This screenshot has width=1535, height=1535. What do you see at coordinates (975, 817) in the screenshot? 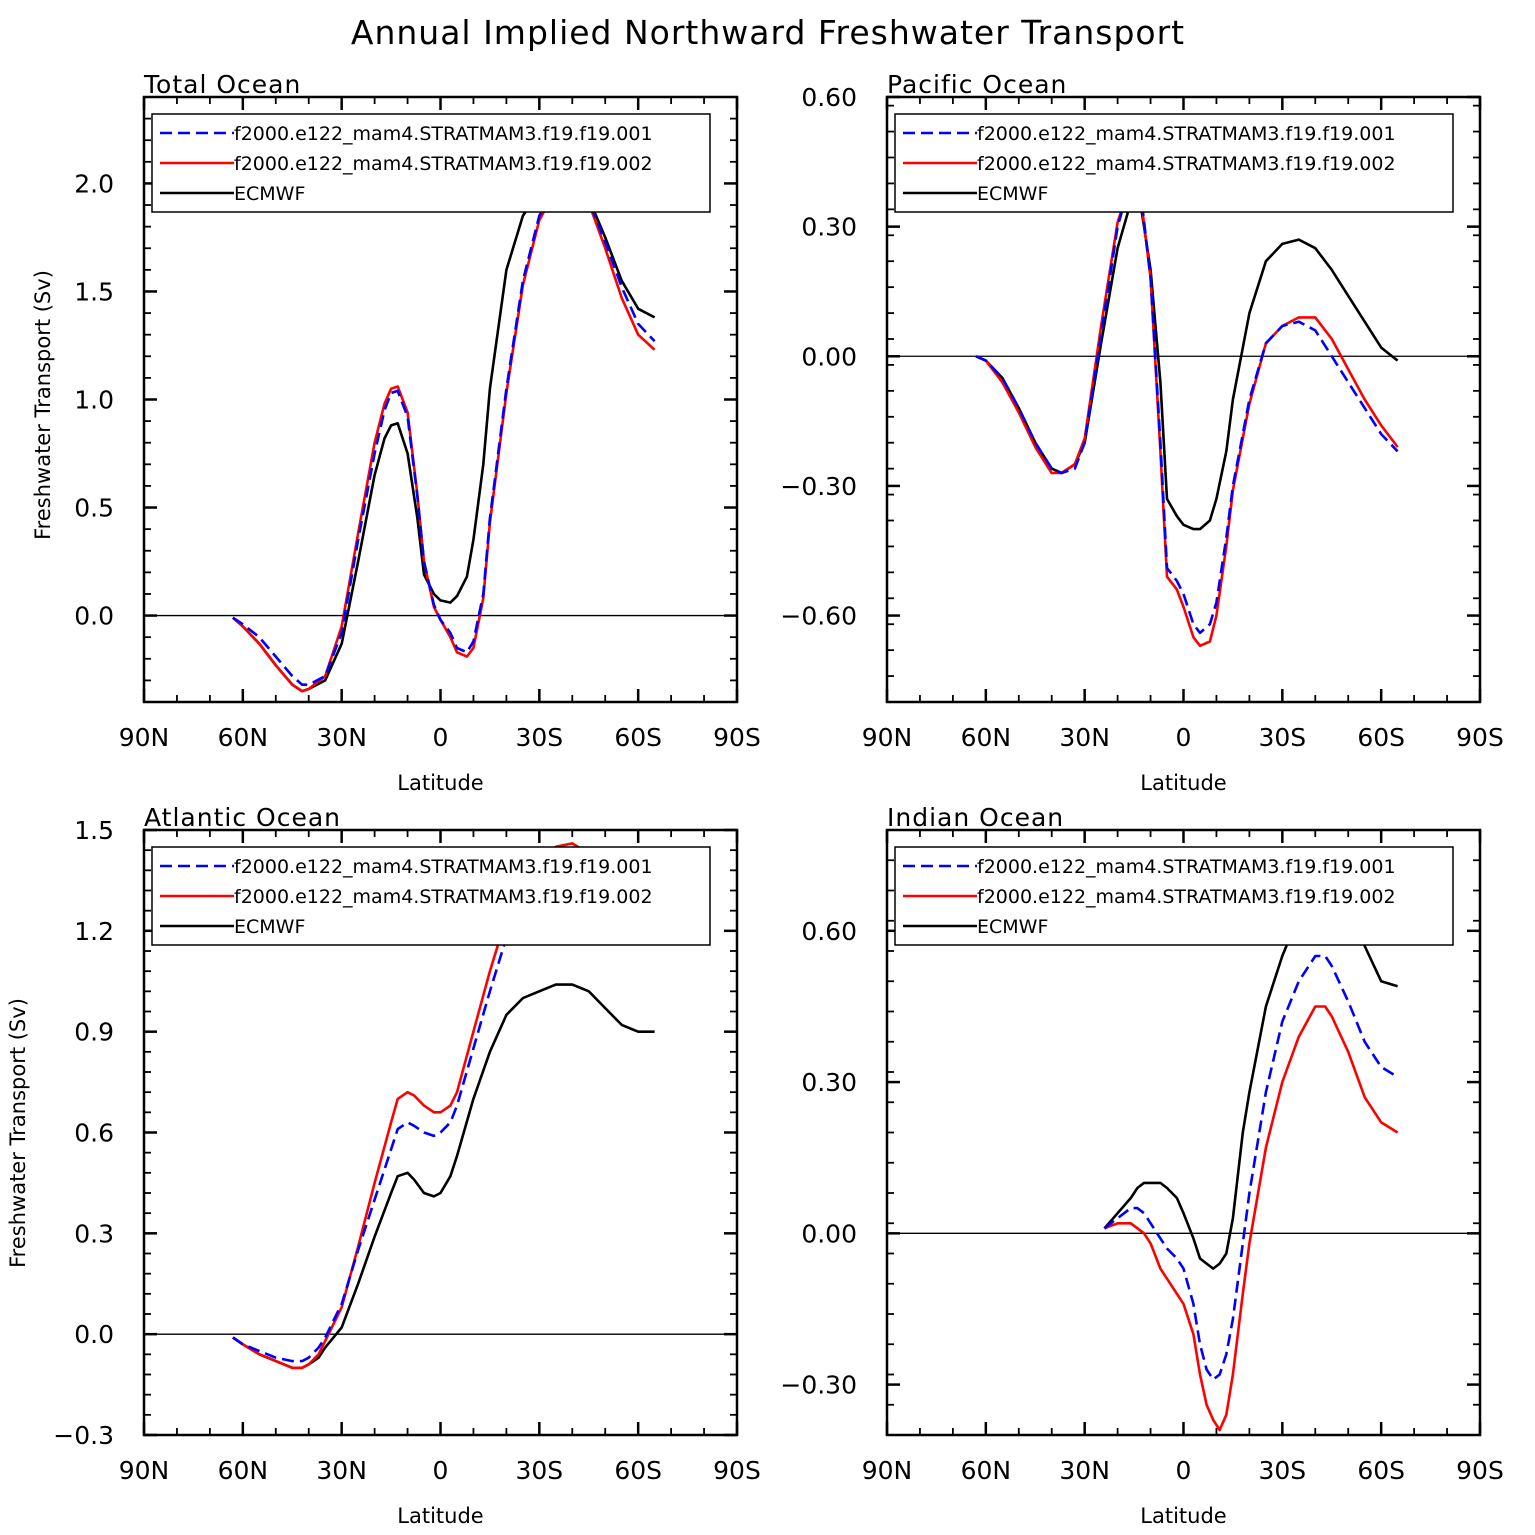
I see `panel-title: Indian Ocean` at bounding box center [975, 817].